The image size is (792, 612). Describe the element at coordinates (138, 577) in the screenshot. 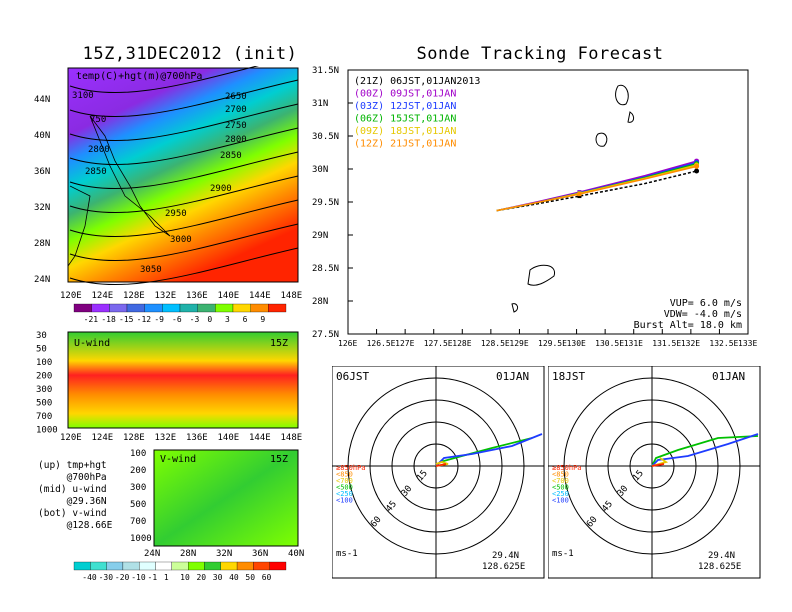

I see `colorbar-tick: -10` at that location.